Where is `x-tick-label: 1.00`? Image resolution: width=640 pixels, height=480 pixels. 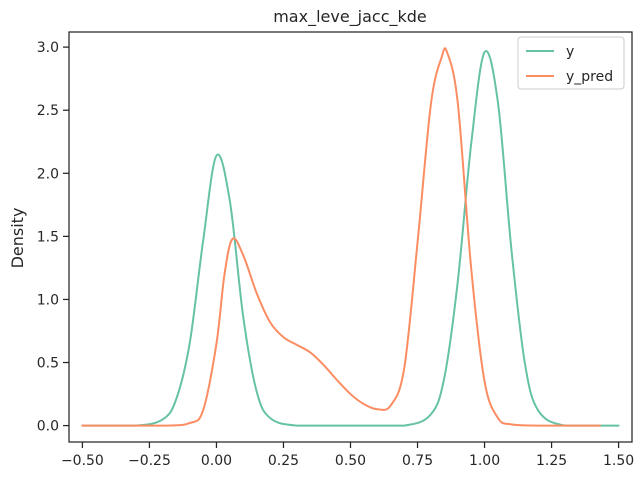
x-tick-label: 1.00 is located at coordinates (484, 461).